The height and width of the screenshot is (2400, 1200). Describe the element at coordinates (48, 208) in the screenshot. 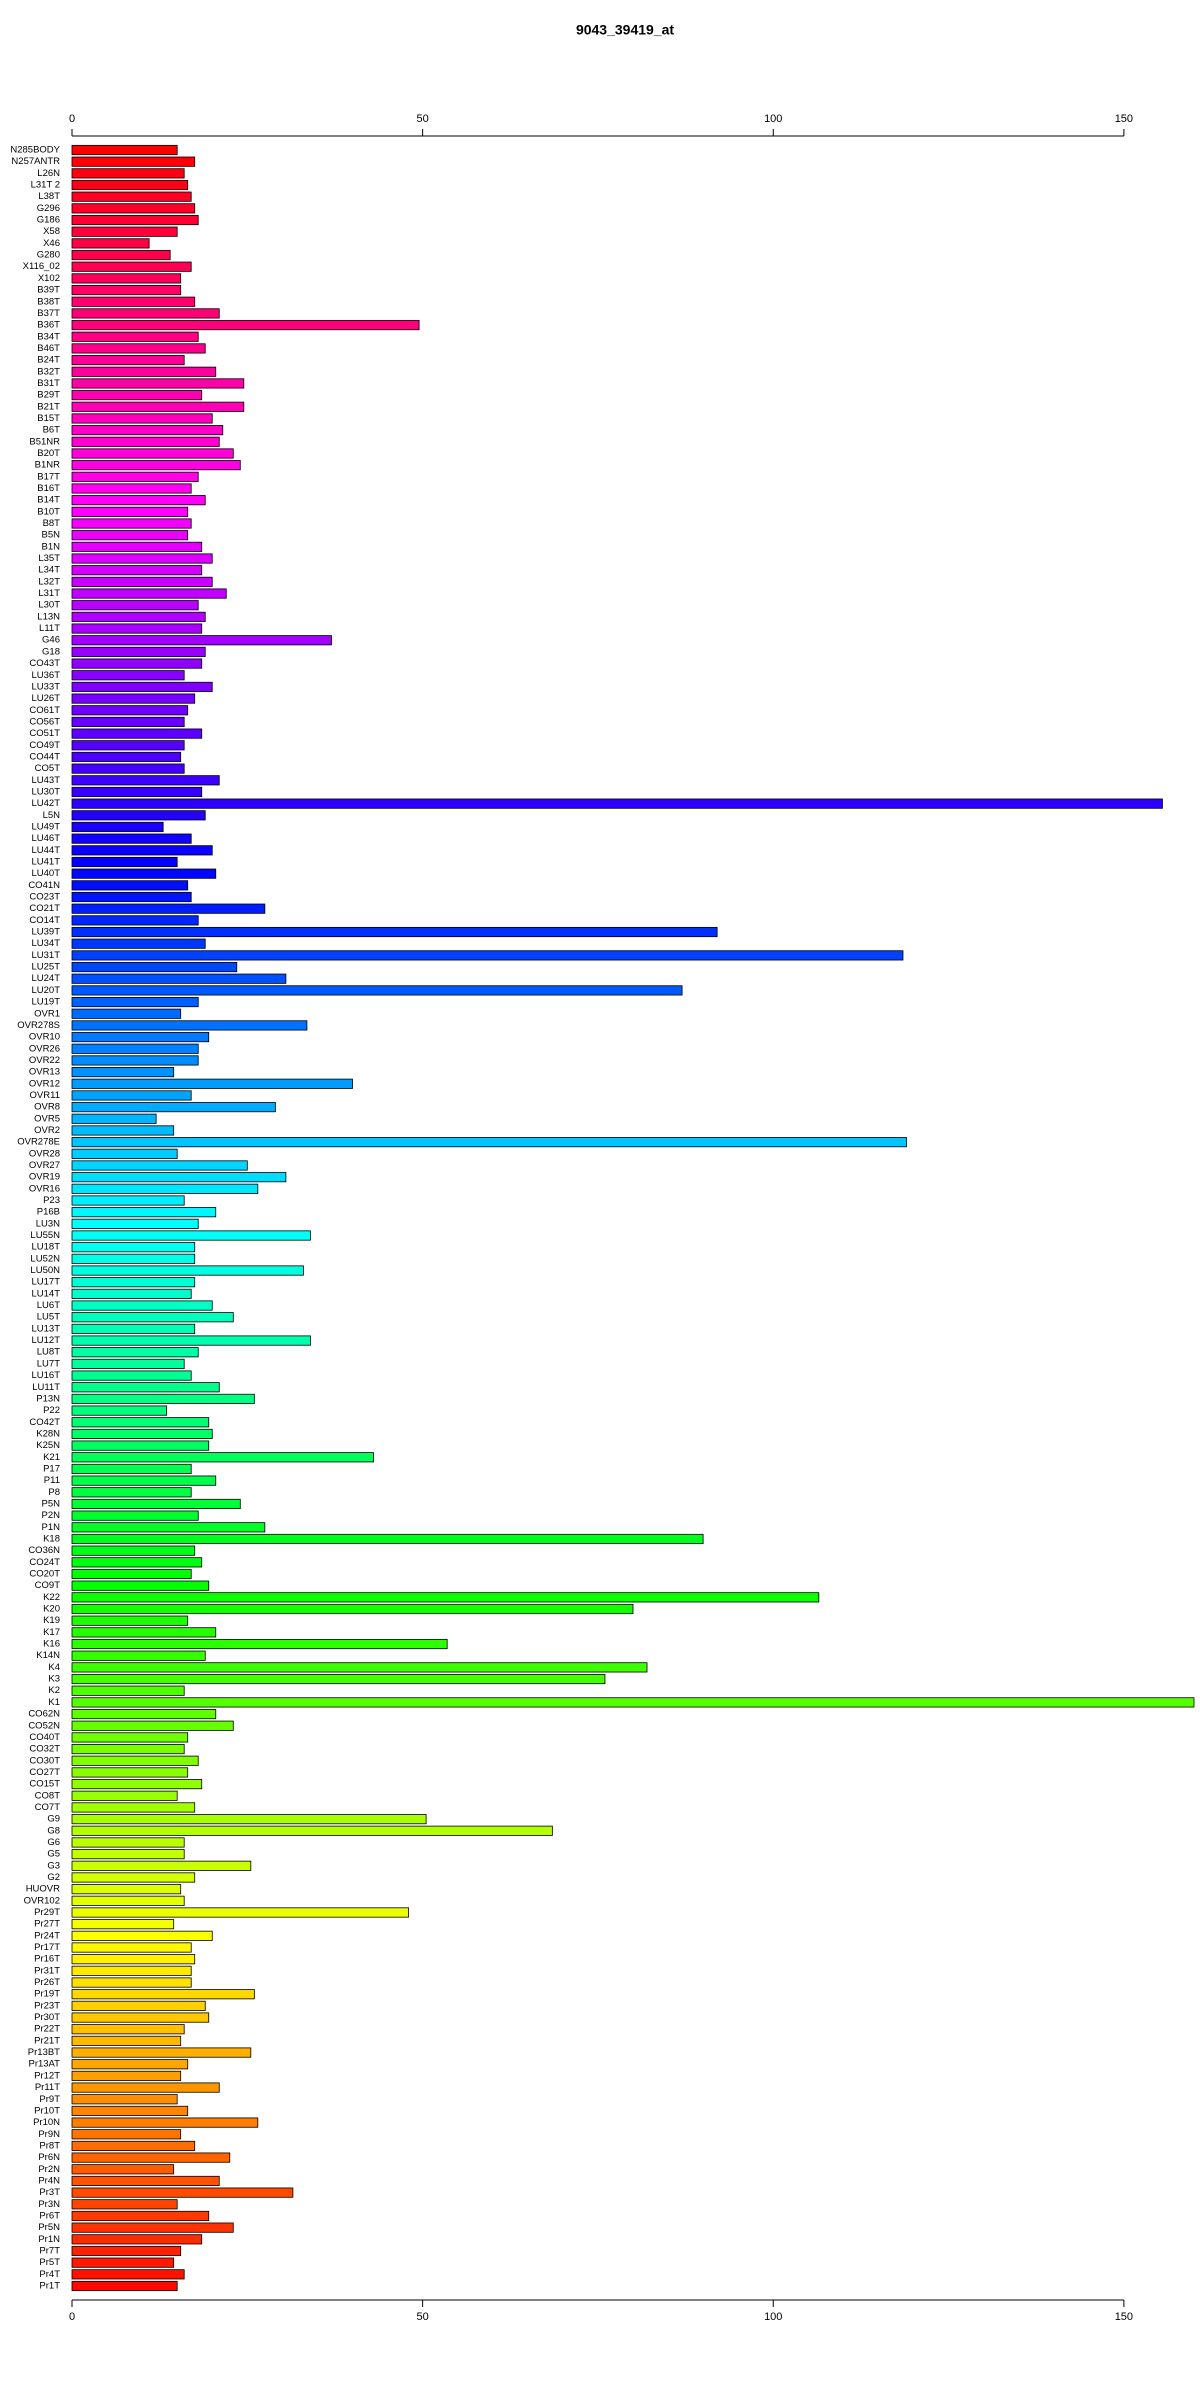

I see `y-tick-label: G296` at that location.